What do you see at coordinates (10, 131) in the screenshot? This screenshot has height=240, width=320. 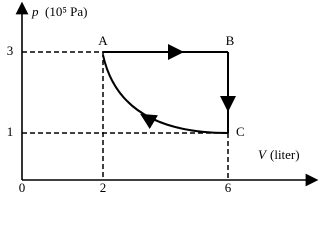 I see `y-tick-label: 1` at bounding box center [10, 131].